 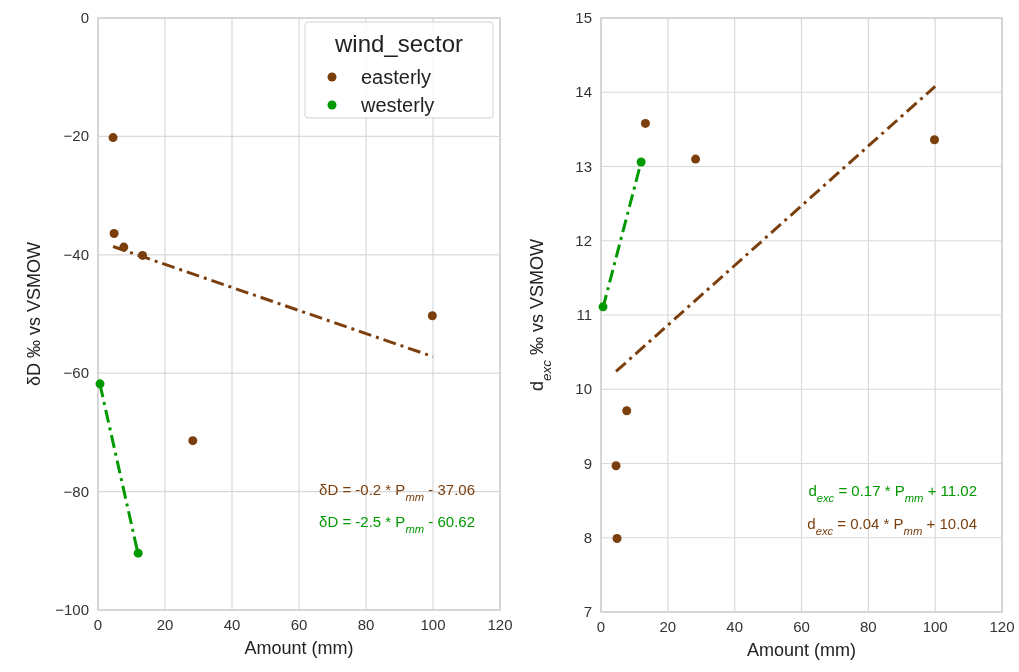 What do you see at coordinates (587, 611) in the screenshot?
I see `y-tick-label: 7` at bounding box center [587, 611].